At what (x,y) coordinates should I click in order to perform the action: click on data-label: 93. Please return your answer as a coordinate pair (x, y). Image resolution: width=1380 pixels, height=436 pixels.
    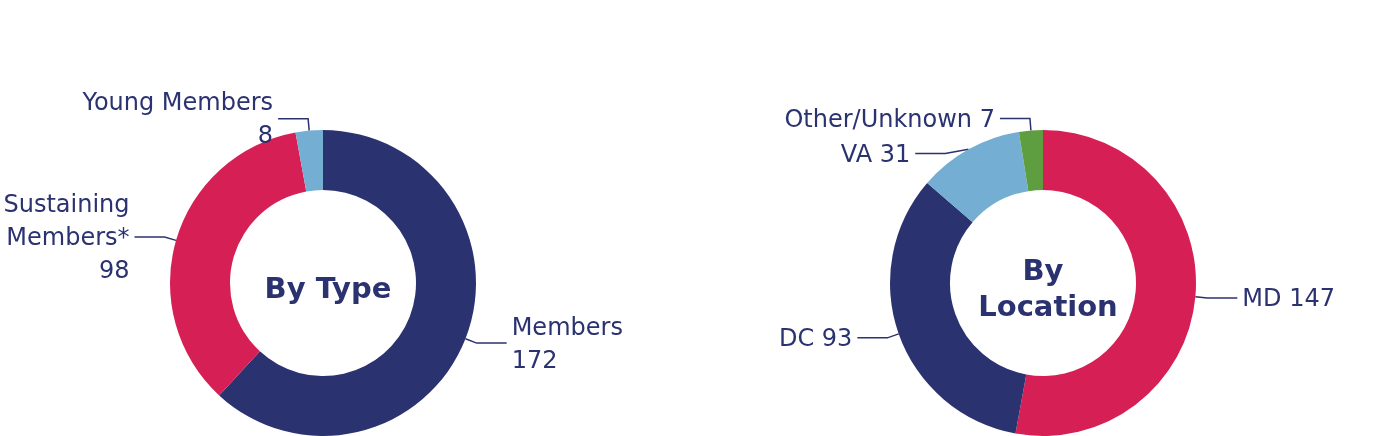
    Looking at the image, I should click on (837, 337).